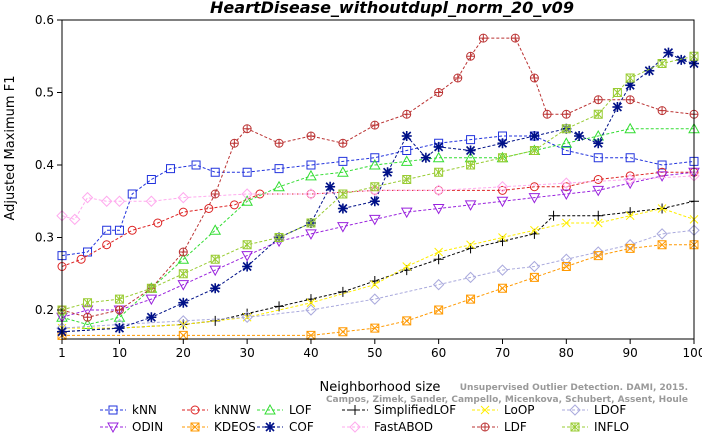 This screenshot has height=434, width=702. Describe the element at coordinates (630, 353) in the screenshot. I see `x-tick-label: 90` at that location.